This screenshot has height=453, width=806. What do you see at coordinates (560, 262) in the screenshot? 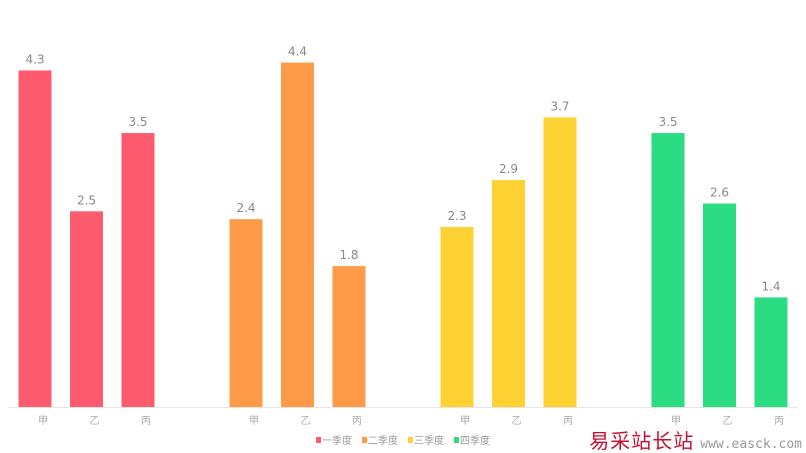
I see `bar-三季度-丙` at bounding box center [560, 262].